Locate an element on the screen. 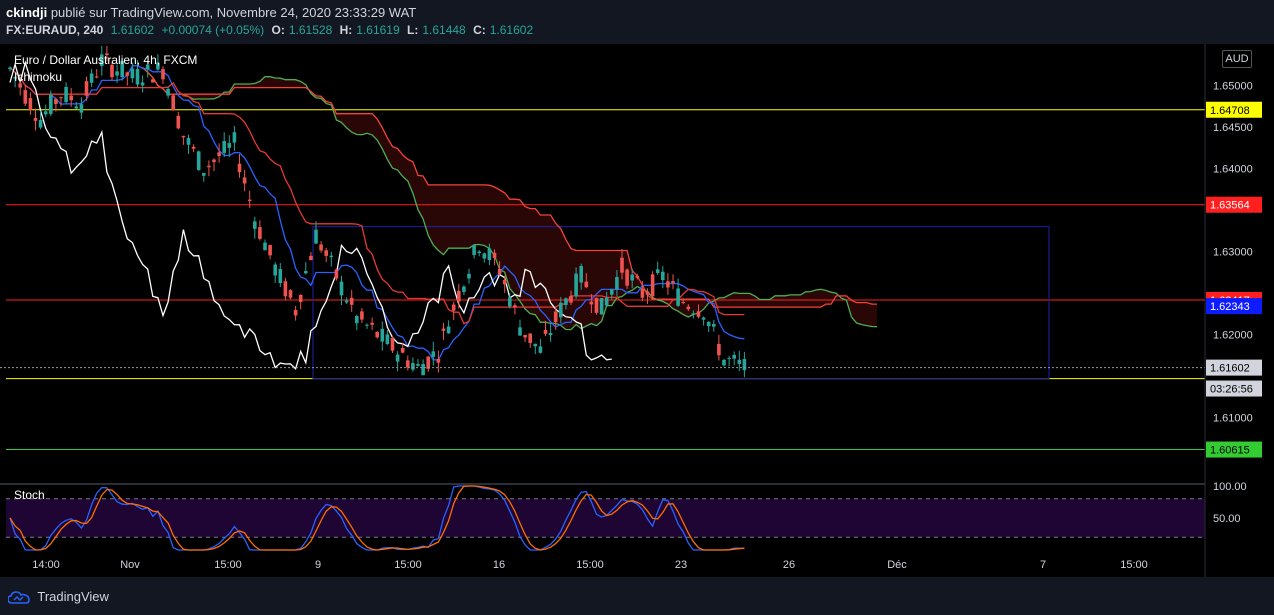 The width and height of the screenshot is (1274, 615). symbol-title: Euro / Dollar Australien, 4h, FXCM is located at coordinates (106, 60).